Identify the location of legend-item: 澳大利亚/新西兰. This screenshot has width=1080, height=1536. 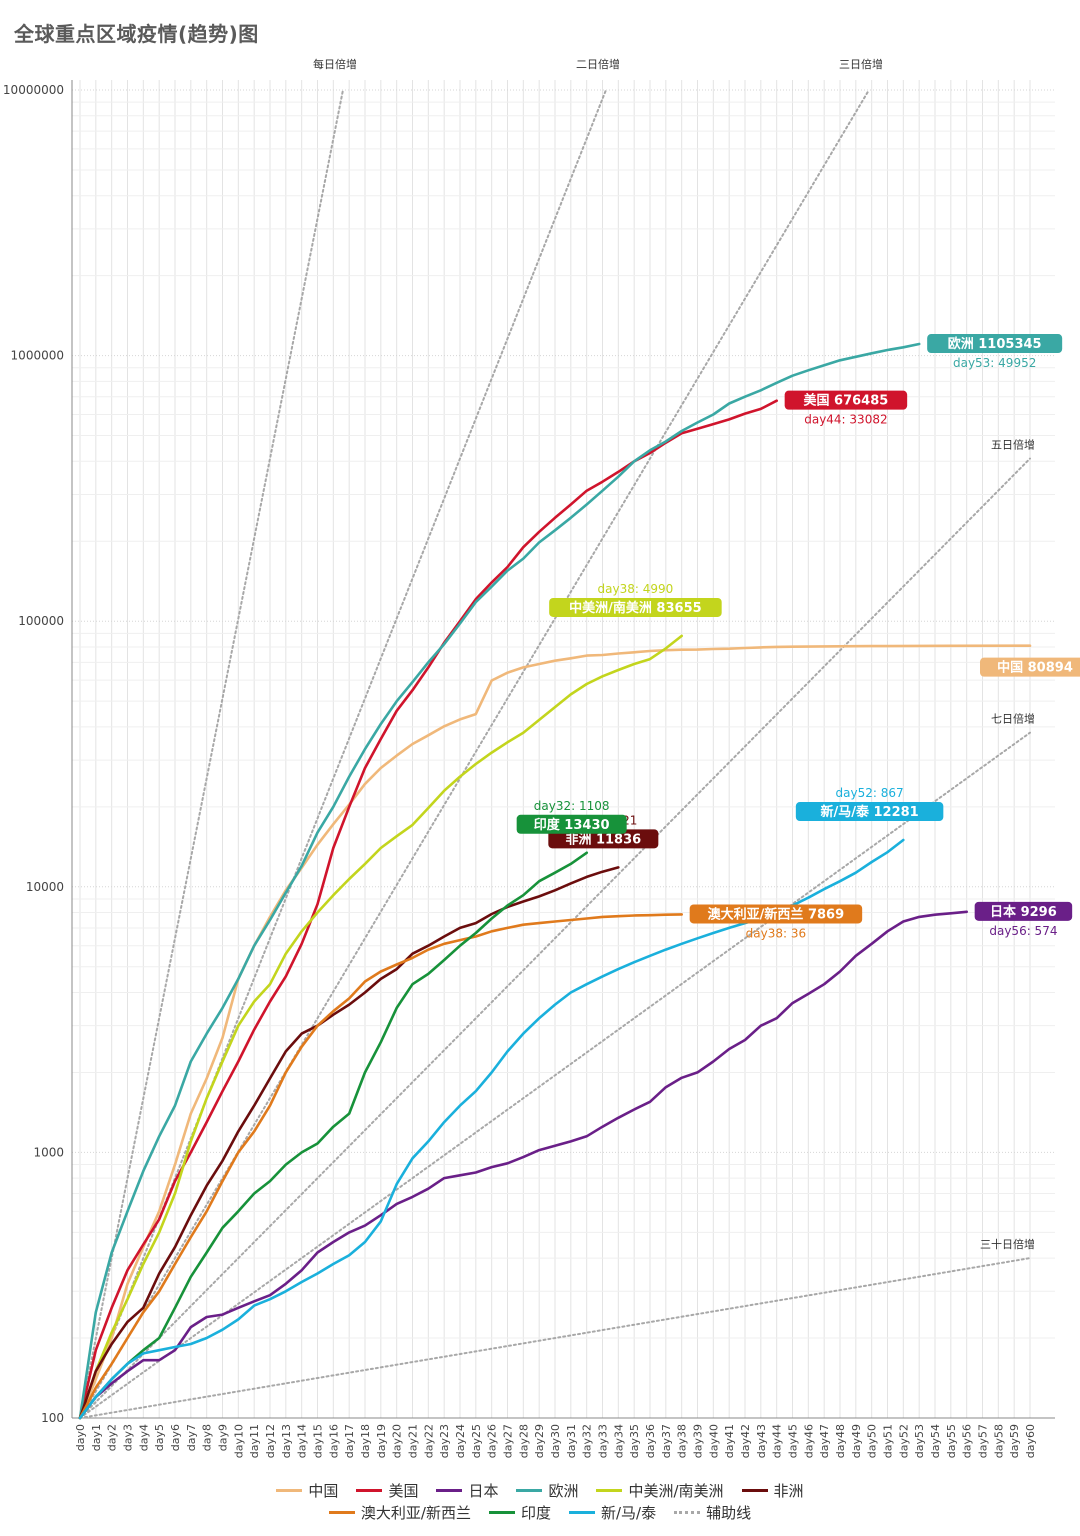
(399, 1512).